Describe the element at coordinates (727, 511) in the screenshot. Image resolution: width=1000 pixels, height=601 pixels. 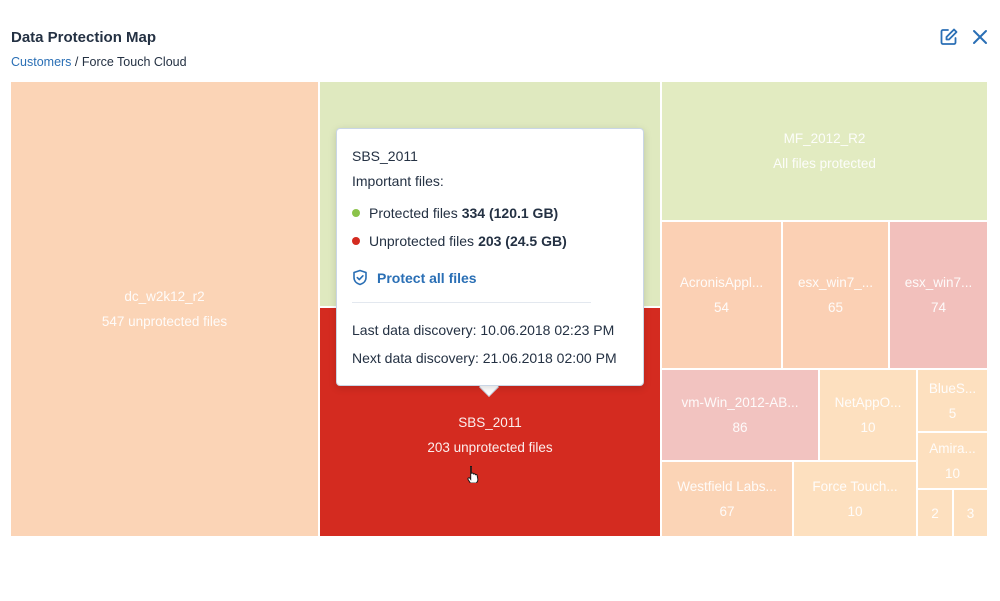
I see `tile-value: 67` at that location.